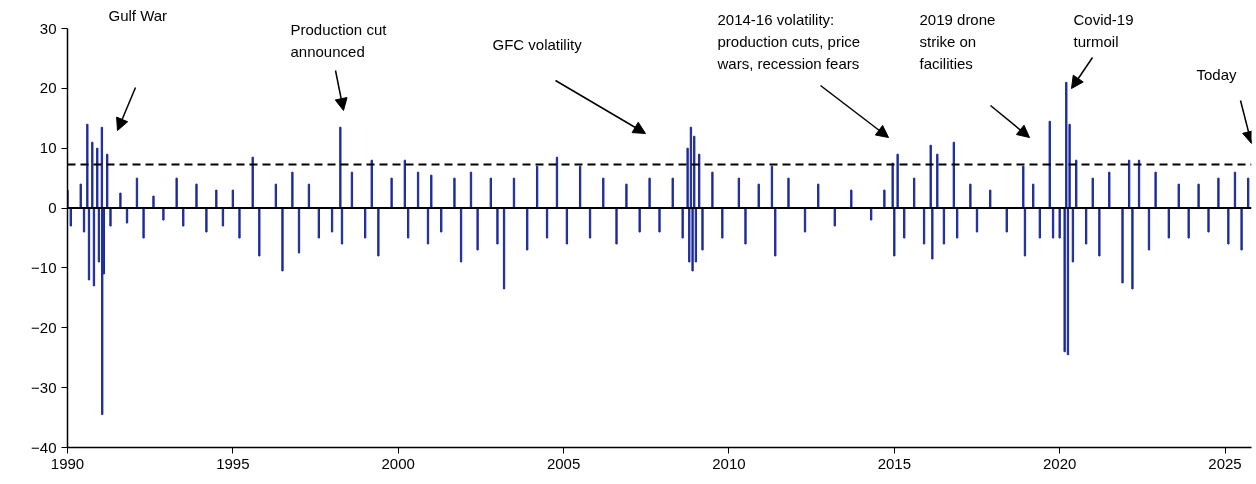  I want to click on annotation: 2019 drone strike on facilities, so click(957, 41).